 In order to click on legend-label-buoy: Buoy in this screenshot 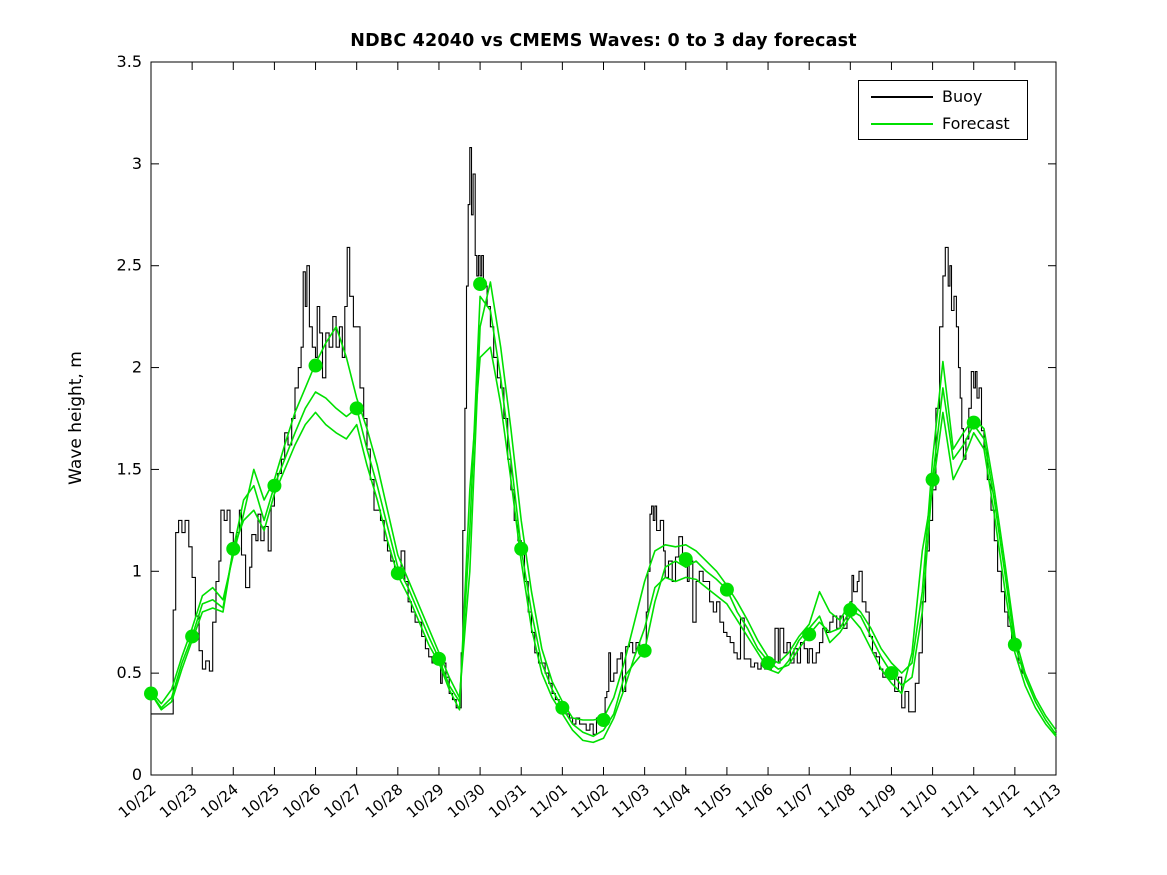, I will do `click(962, 96)`.